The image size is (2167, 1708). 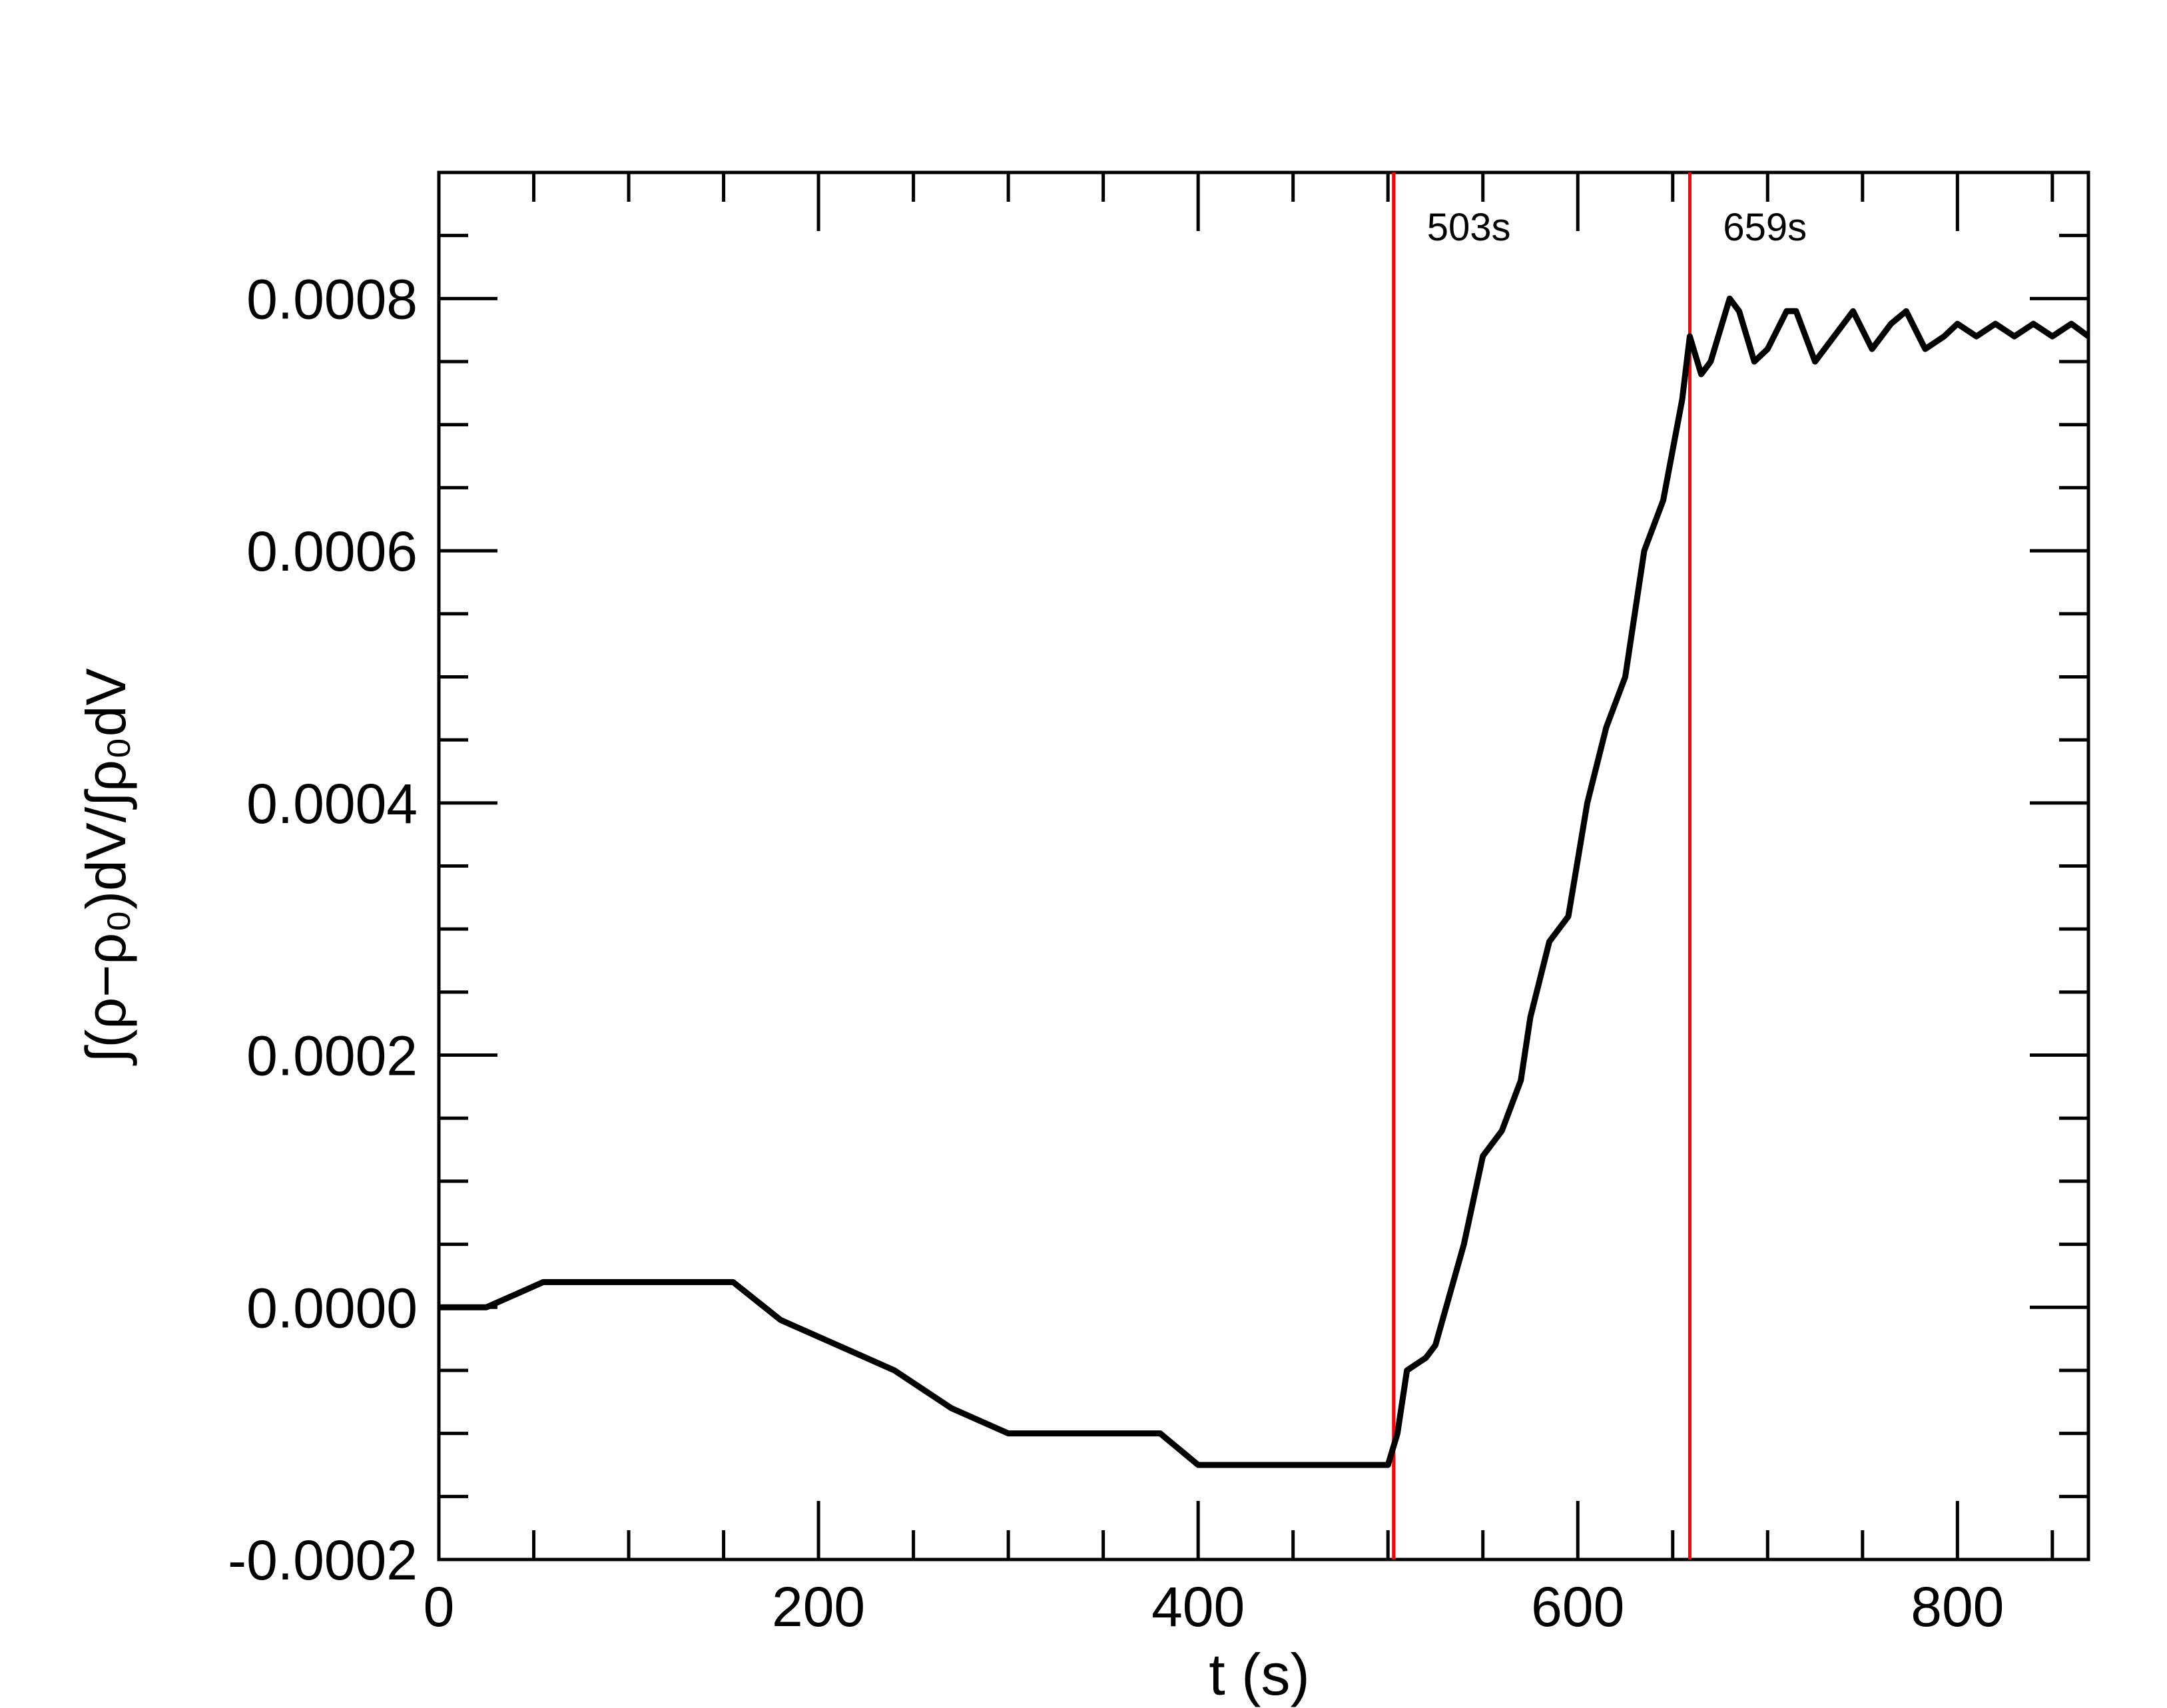 What do you see at coordinates (1259, 1674) in the screenshot?
I see `x-axis-label: t (s)` at bounding box center [1259, 1674].